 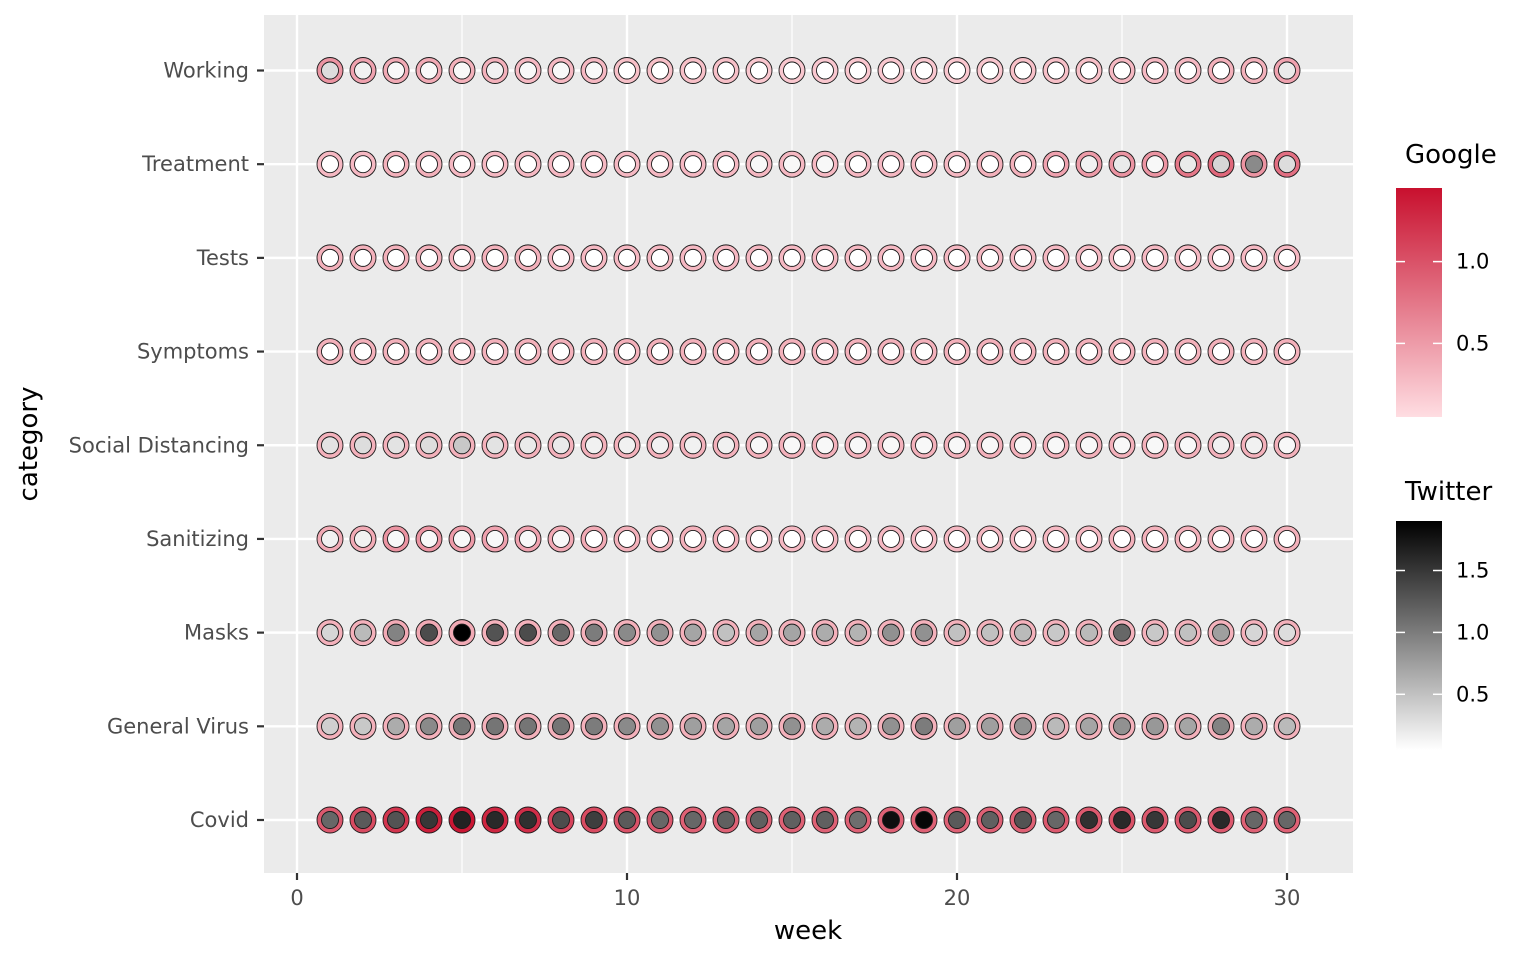 What do you see at coordinates (795, 891) in the screenshot?
I see `x-axis: 0 10 20 30` at bounding box center [795, 891].